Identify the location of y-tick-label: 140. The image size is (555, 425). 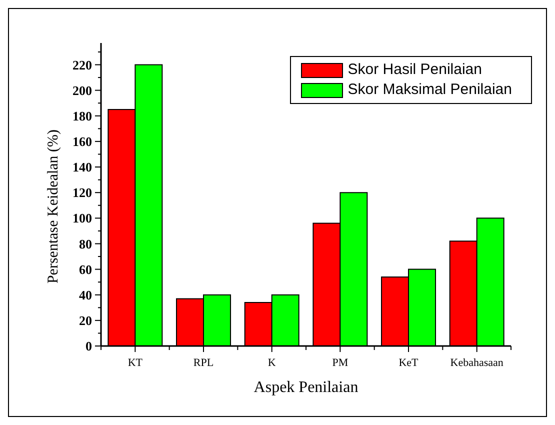
(82, 167).